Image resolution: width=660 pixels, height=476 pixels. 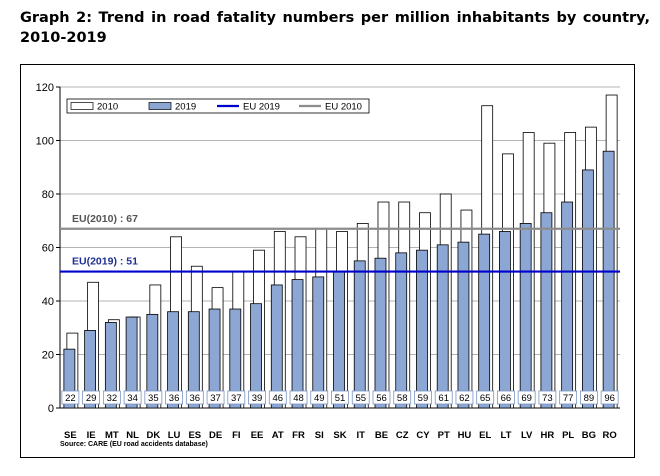 What do you see at coordinates (361, 435) in the screenshot?
I see `x-tick-label: IT` at bounding box center [361, 435].